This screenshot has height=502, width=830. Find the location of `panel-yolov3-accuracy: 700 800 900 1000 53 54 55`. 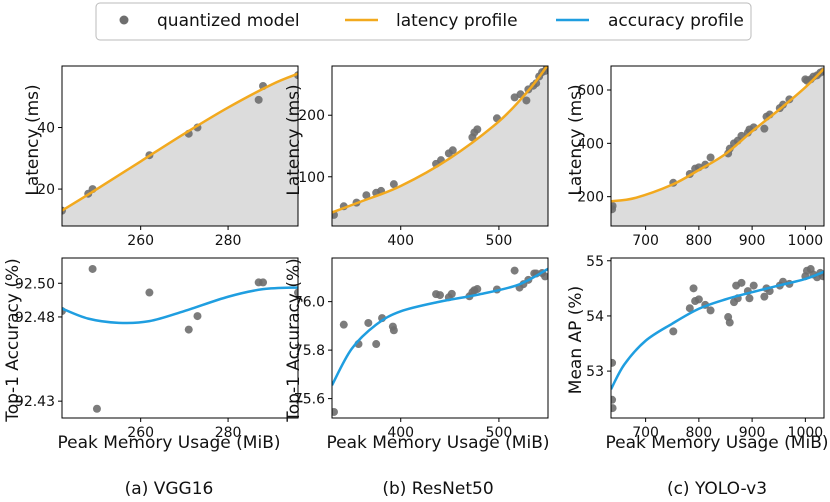

panel-yolov3-accuracy: 700 800 900 1000 53 54 55 is located at coordinates (705, 347).